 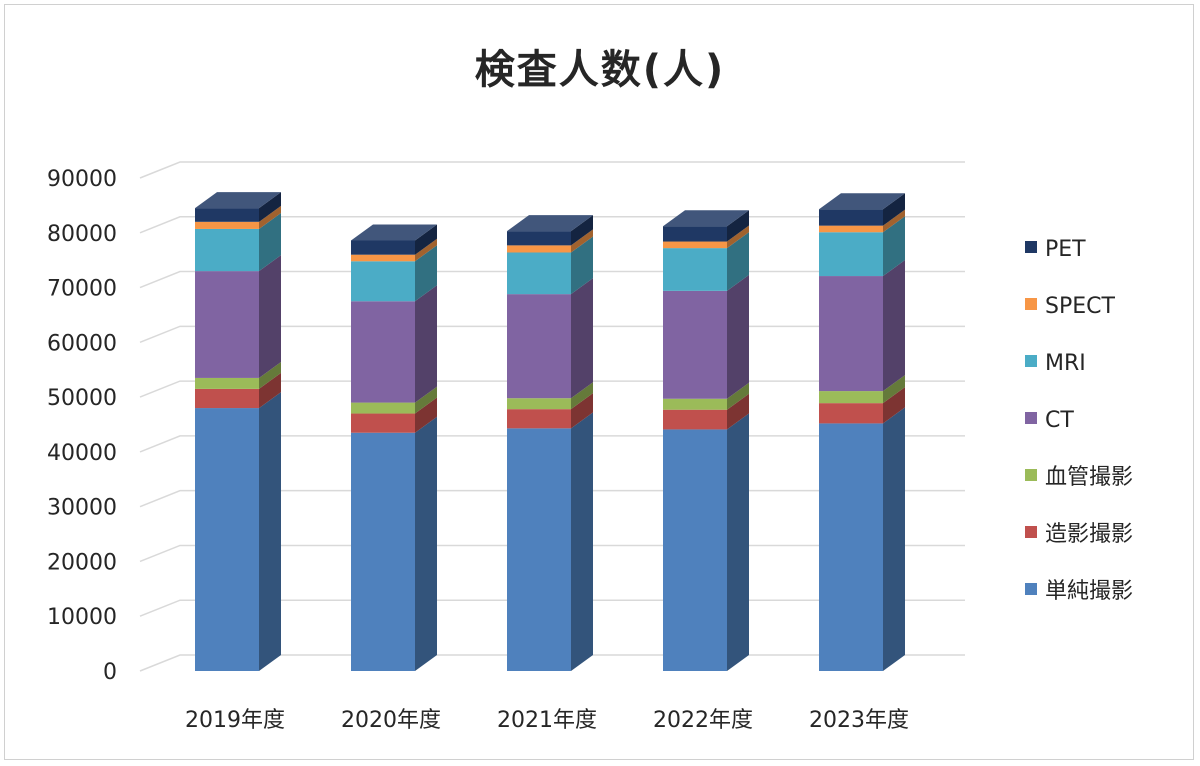 I want to click on legend-item: CT, so click(x=1049, y=420).